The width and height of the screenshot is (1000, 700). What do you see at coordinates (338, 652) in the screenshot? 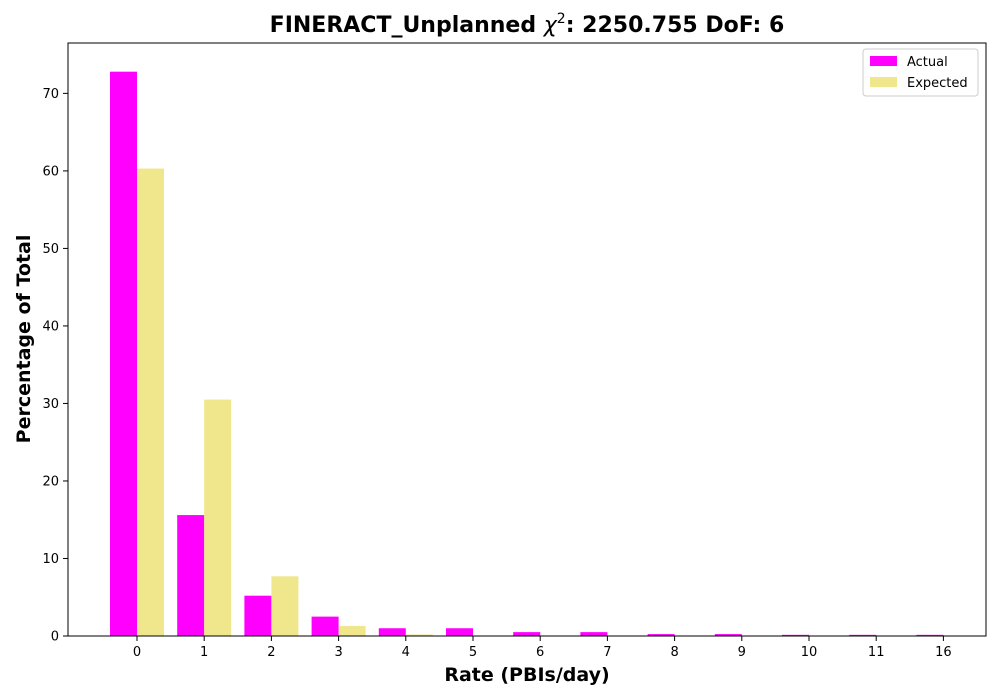
I see `x-tick-label: 3` at bounding box center [338, 652].